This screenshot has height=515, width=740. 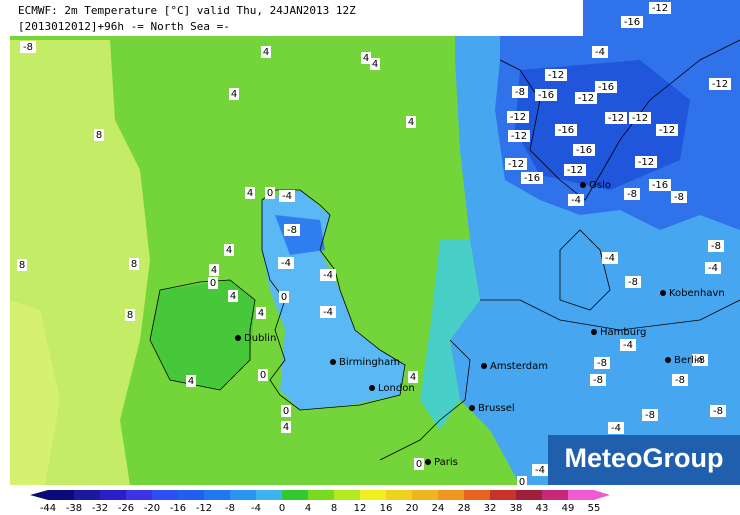 I want to click on city-name: Oslo, so click(x=600, y=185).